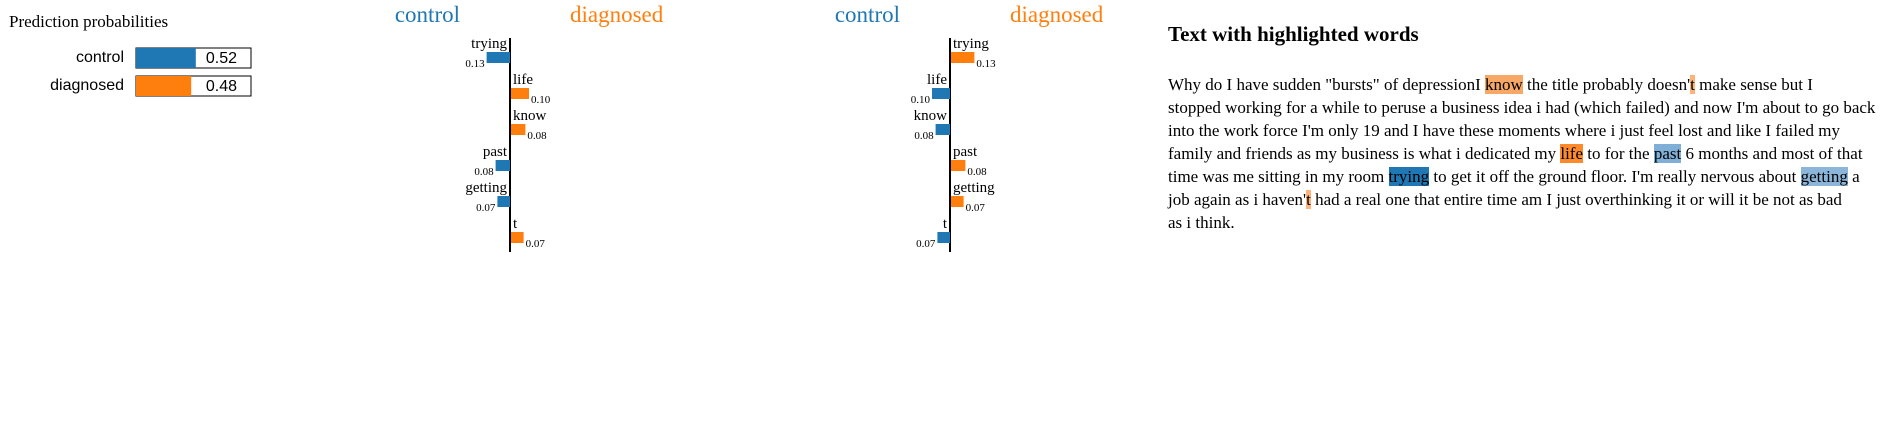  I want to click on proba-title: Prediction probabilities, so click(88, 21).